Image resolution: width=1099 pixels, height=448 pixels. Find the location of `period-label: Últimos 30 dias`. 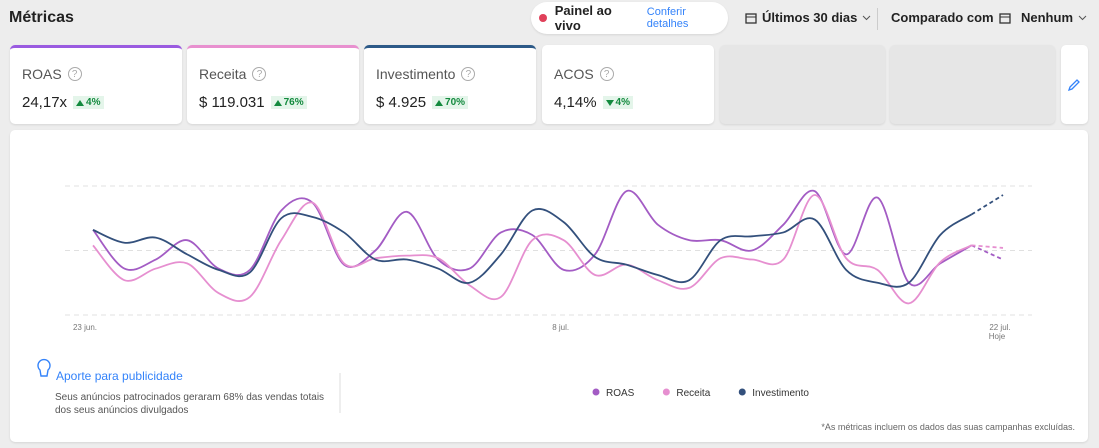

period-label: Últimos 30 dias is located at coordinates (810, 17).